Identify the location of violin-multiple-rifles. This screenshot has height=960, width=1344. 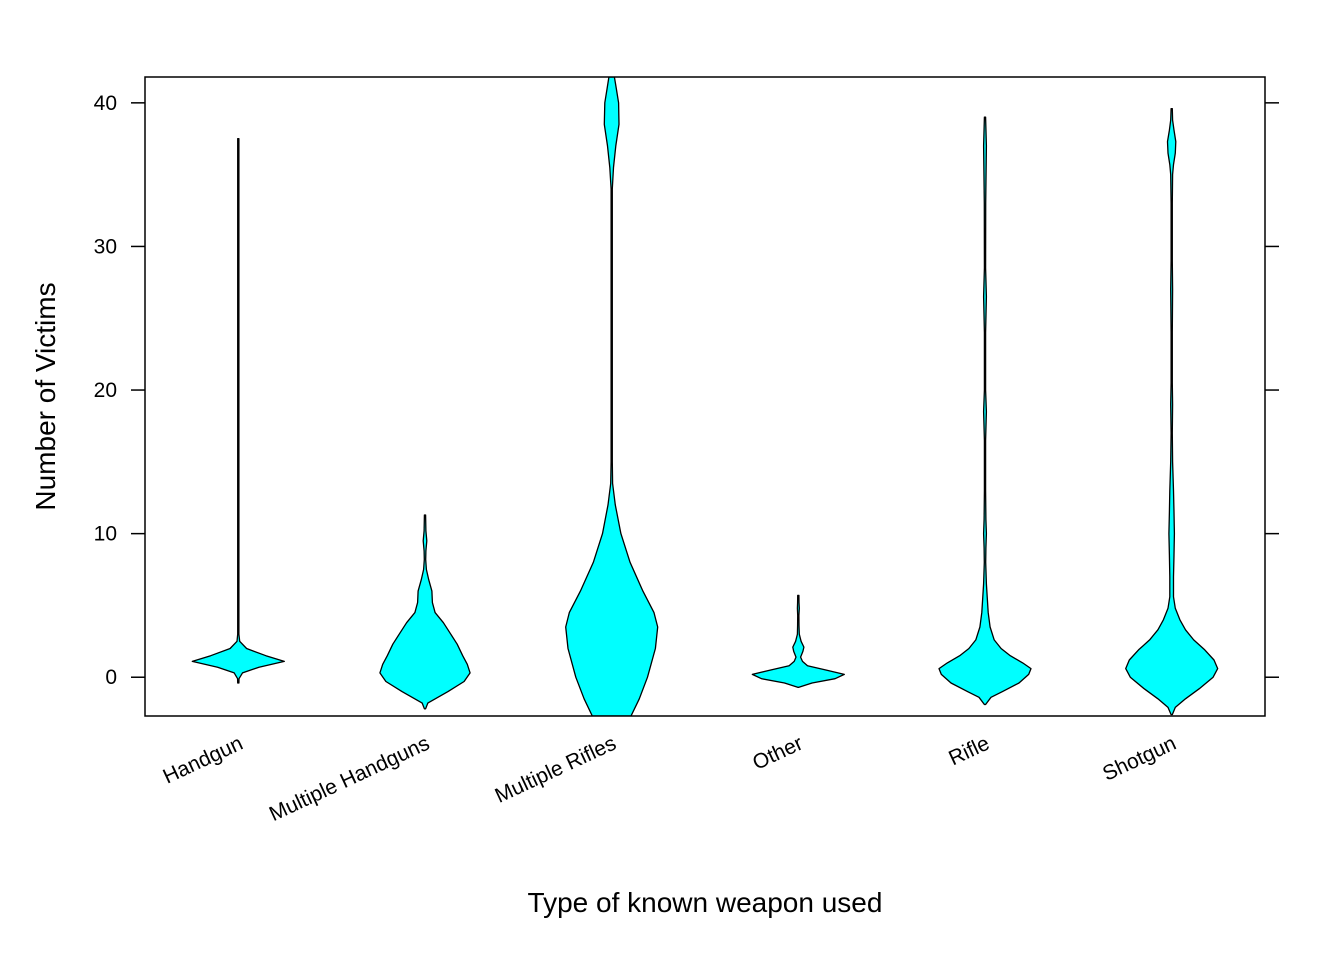
(612, 396).